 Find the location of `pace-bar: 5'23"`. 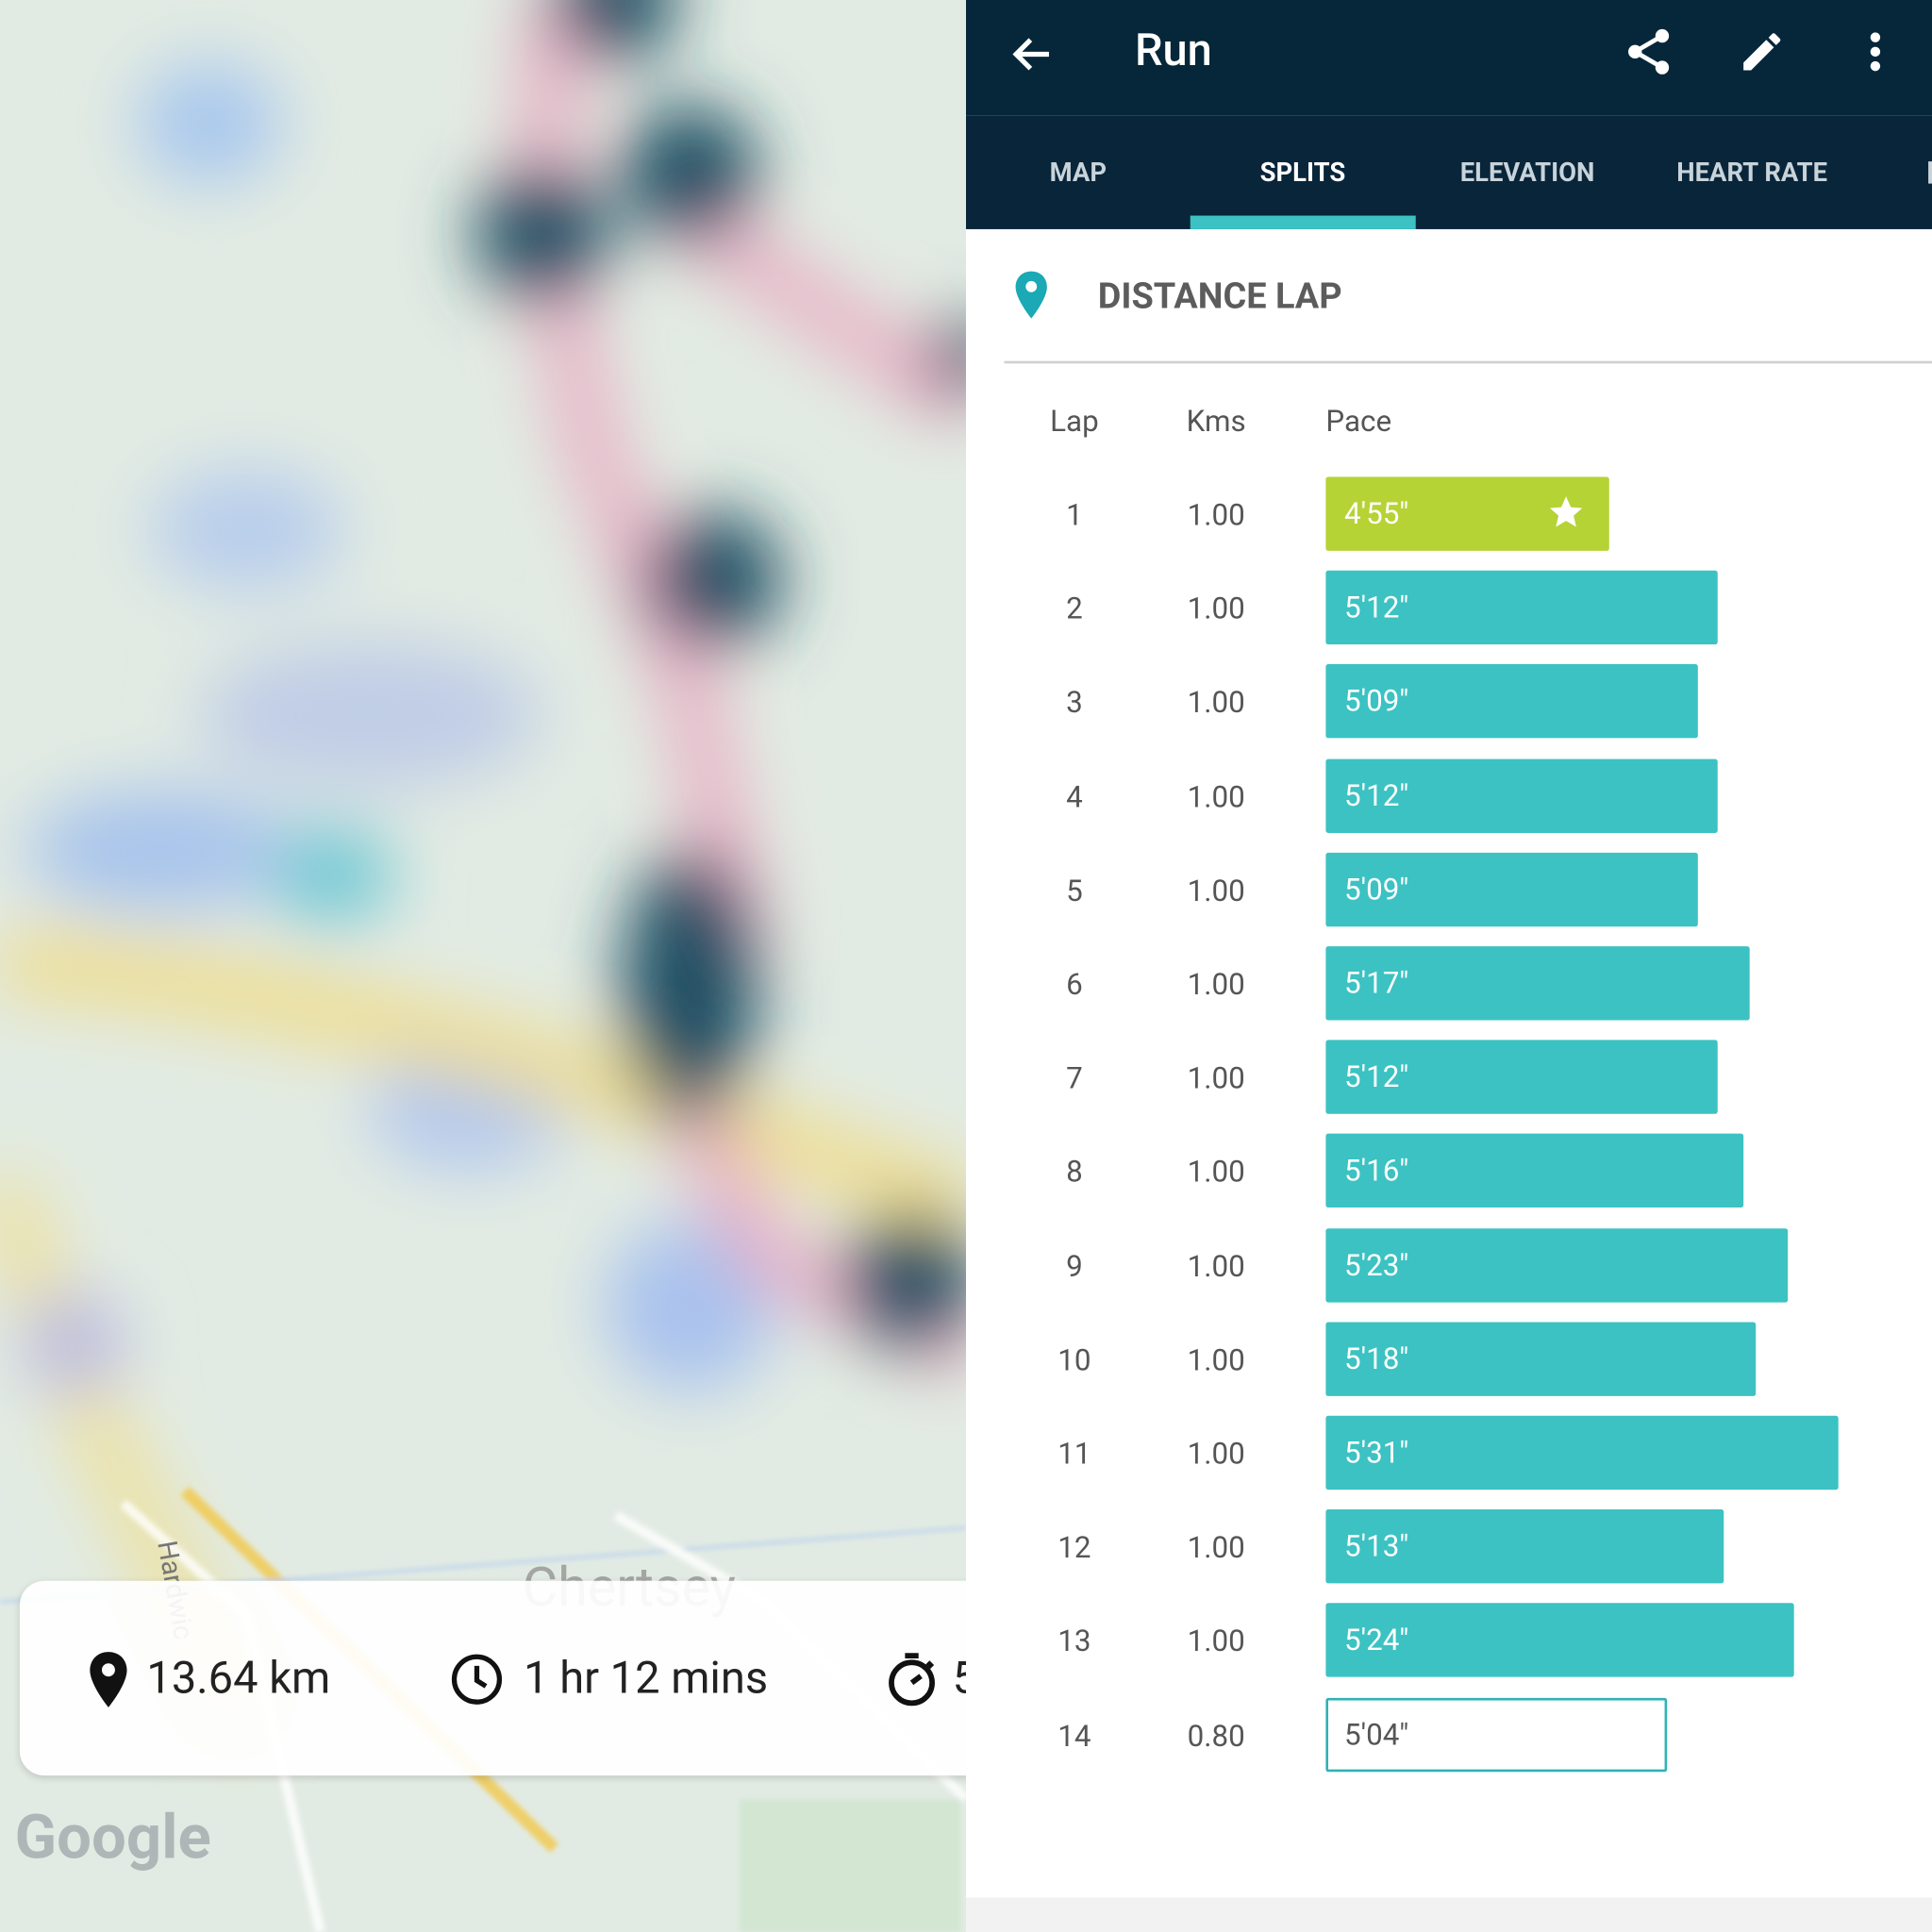

pace-bar: 5'23" is located at coordinates (1557, 1265).